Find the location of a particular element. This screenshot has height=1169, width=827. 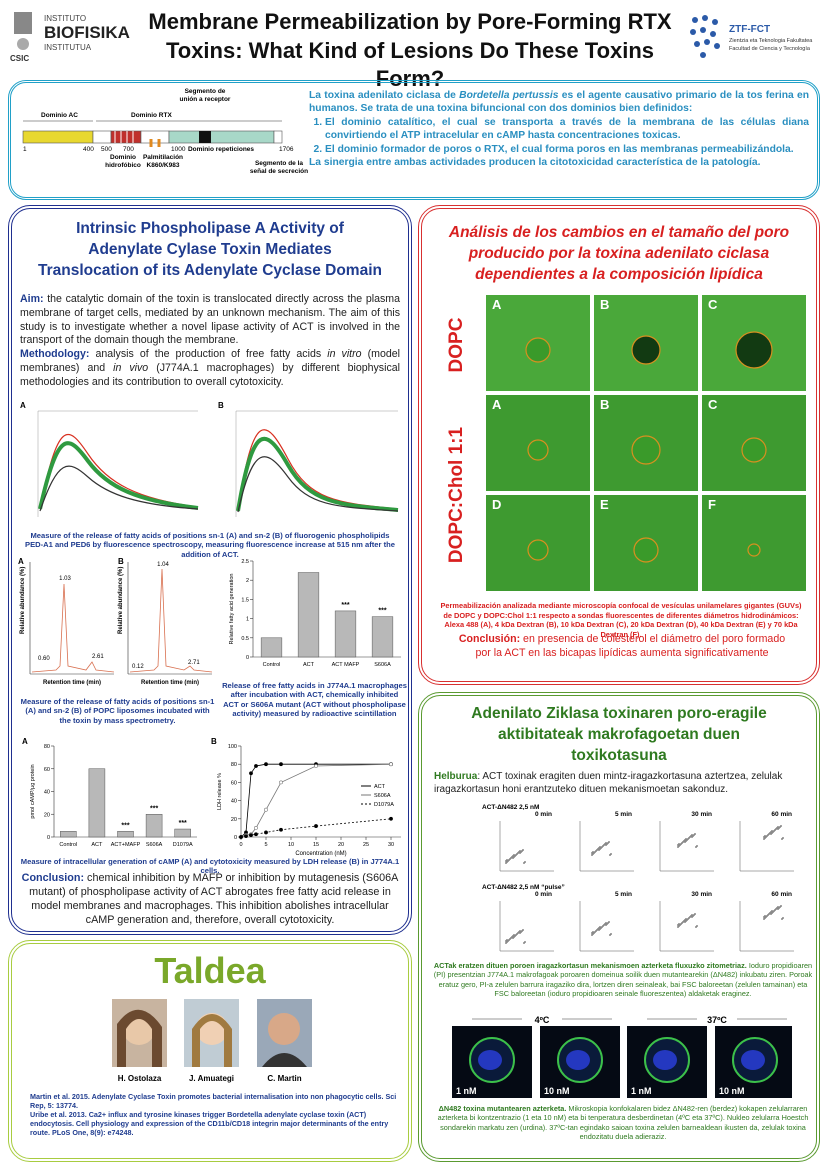

x-tick-label: 15 is located at coordinates (316, 845).